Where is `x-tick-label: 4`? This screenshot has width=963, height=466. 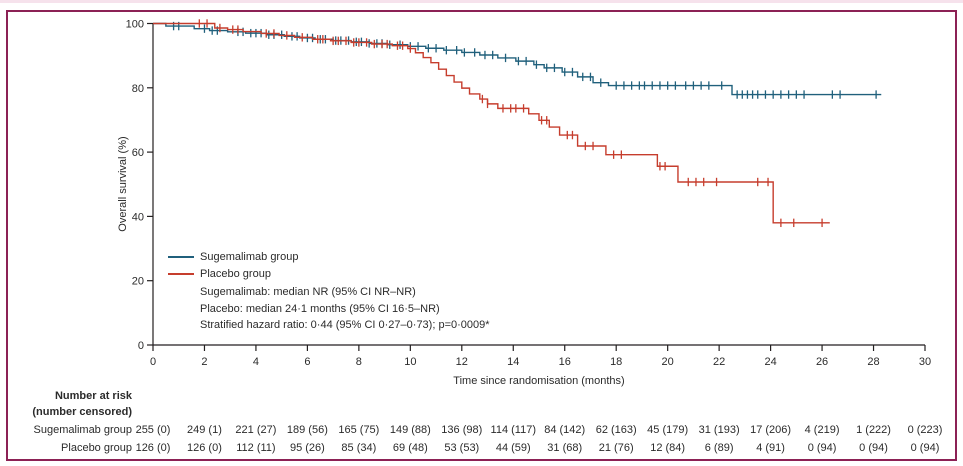
x-tick-label: 4 is located at coordinates (256, 362).